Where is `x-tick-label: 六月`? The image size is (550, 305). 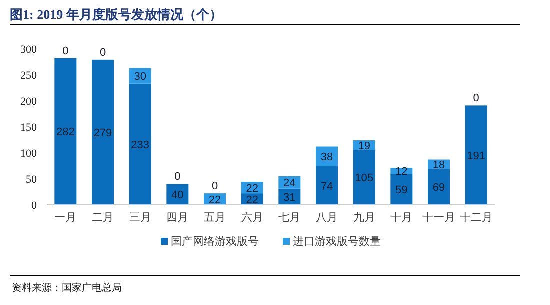
x-tick-label: 六月 is located at coordinates (252, 217).